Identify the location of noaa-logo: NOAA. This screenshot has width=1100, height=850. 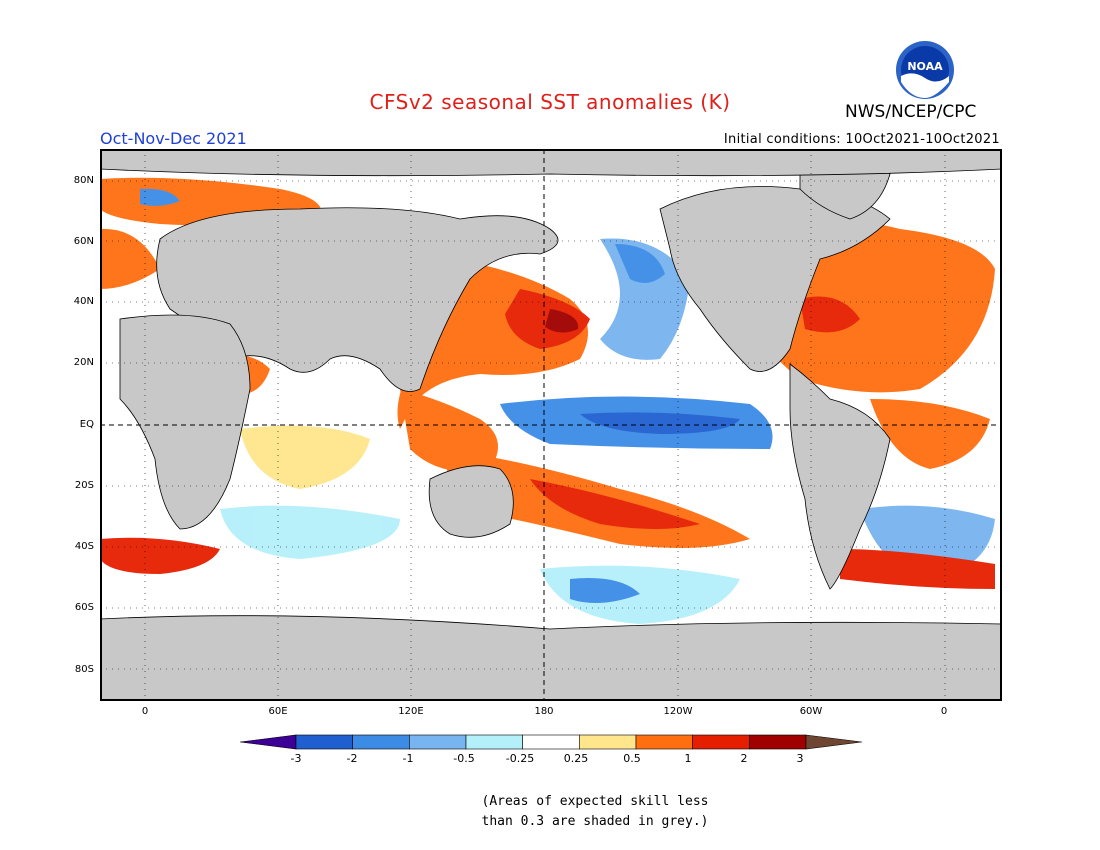
(925, 70).